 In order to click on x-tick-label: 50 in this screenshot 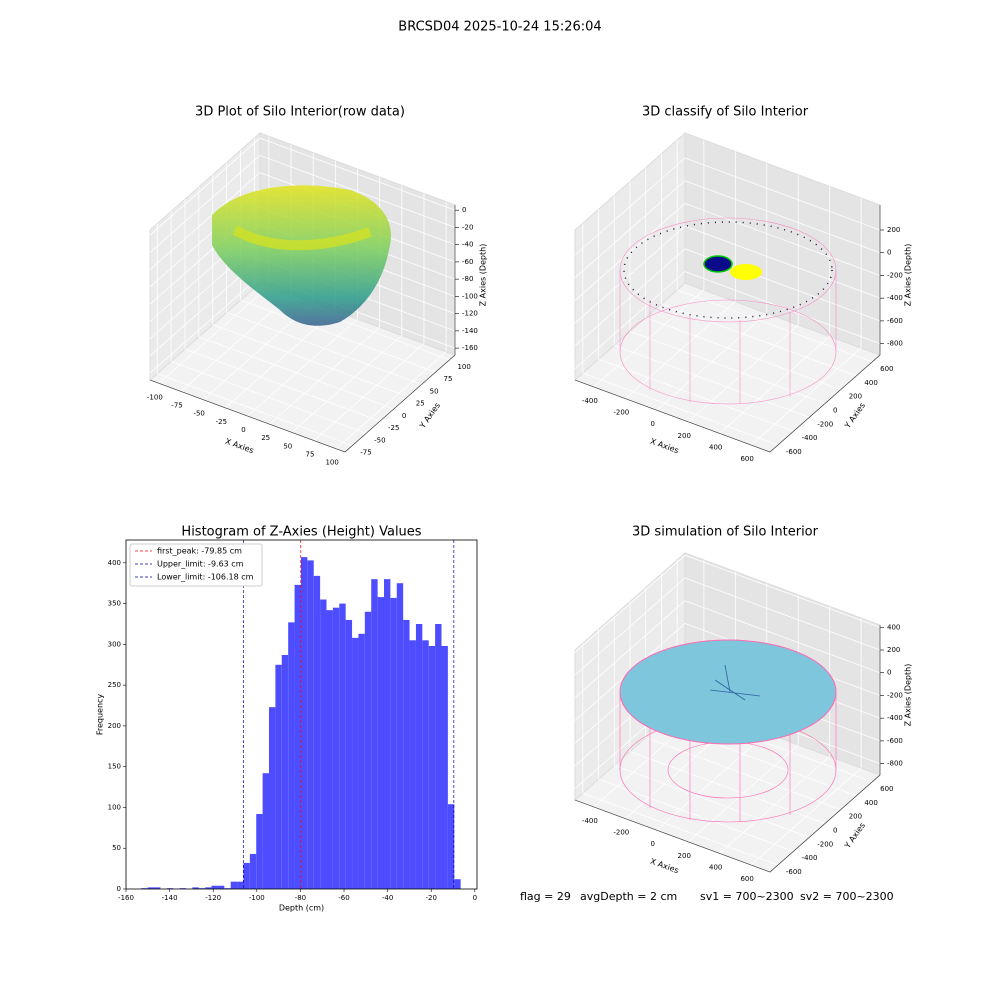, I will do `click(287, 446)`.